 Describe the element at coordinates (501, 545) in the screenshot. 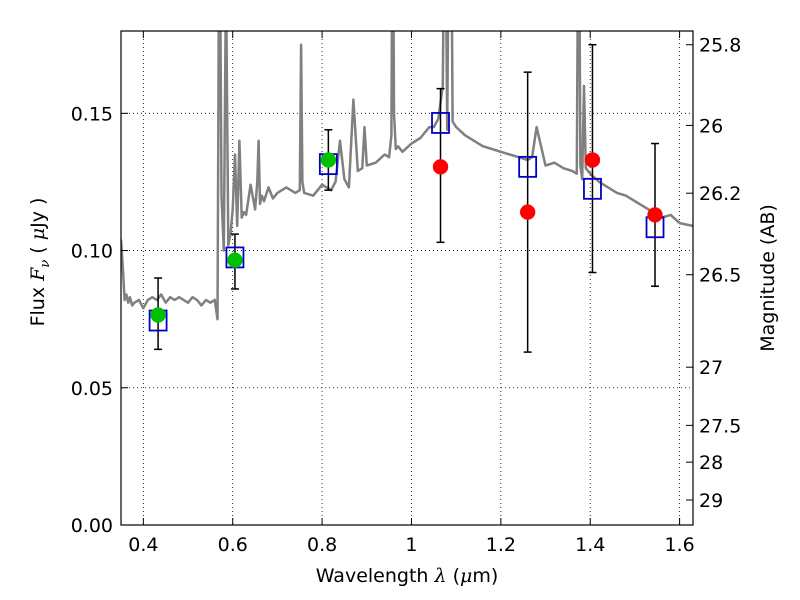

I see `x-tick-label: 1.2` at that location.